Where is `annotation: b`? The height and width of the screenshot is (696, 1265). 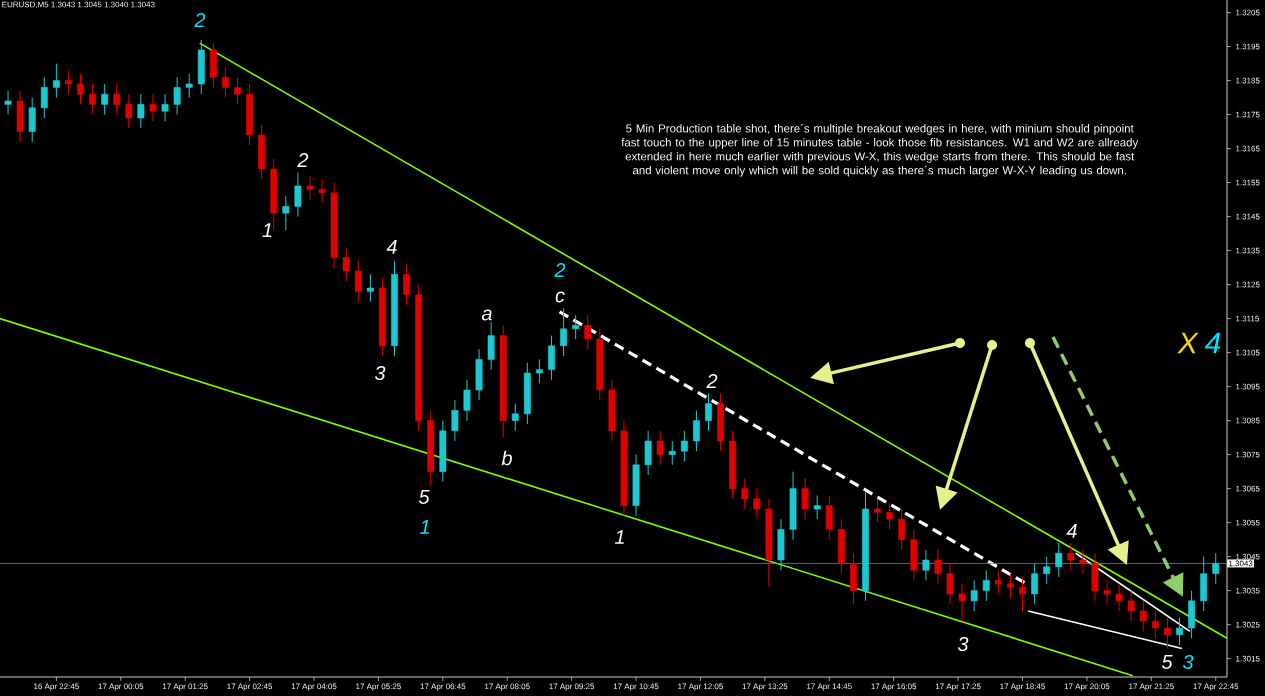 annotation: b is located at coordinates (506, 458).